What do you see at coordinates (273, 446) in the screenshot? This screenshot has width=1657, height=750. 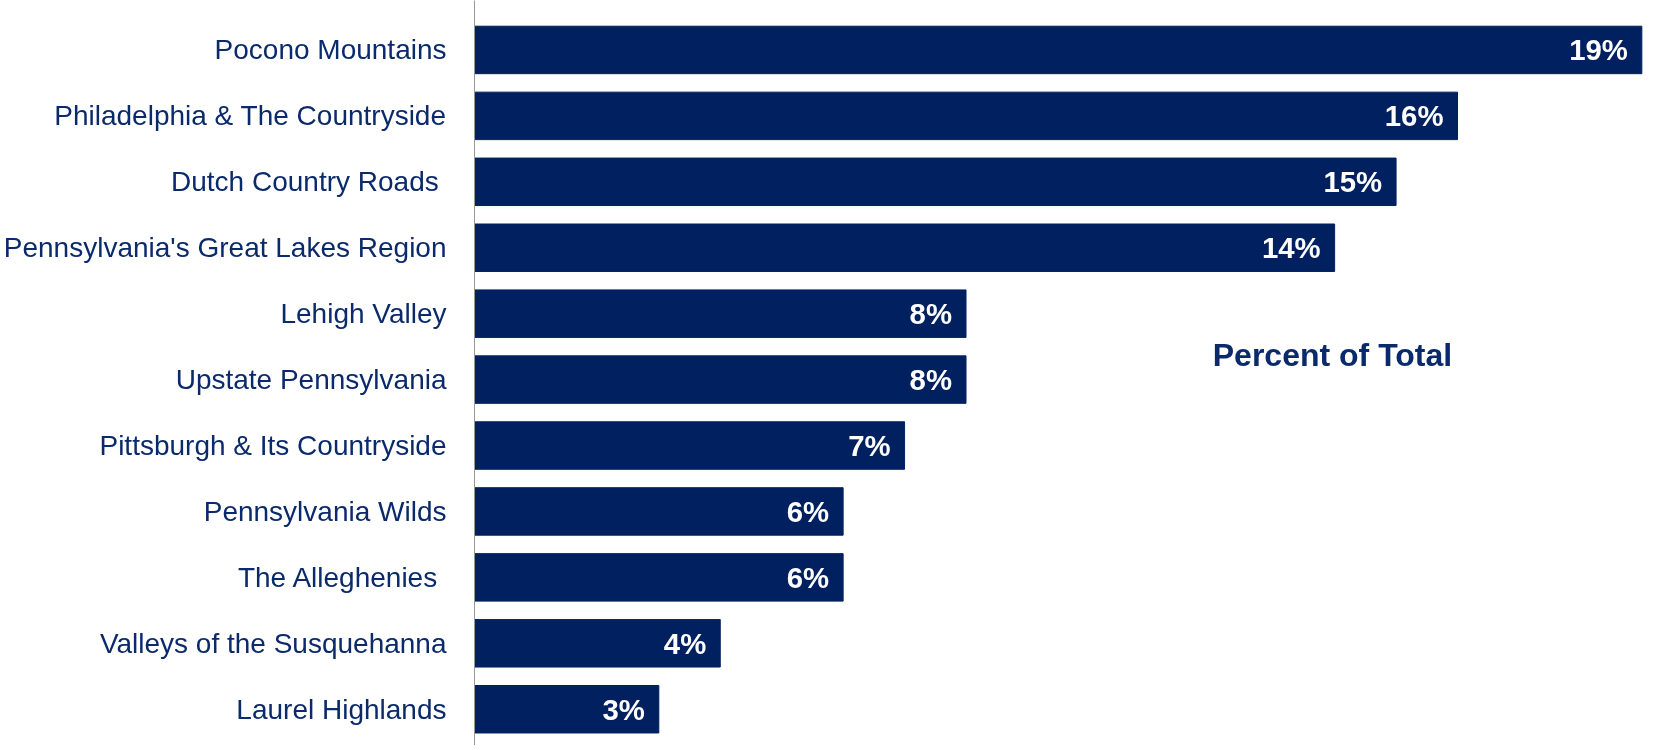 I see `y-tick-label: Pittsburgh & Its Countryside` at bounding box center [273, 446].